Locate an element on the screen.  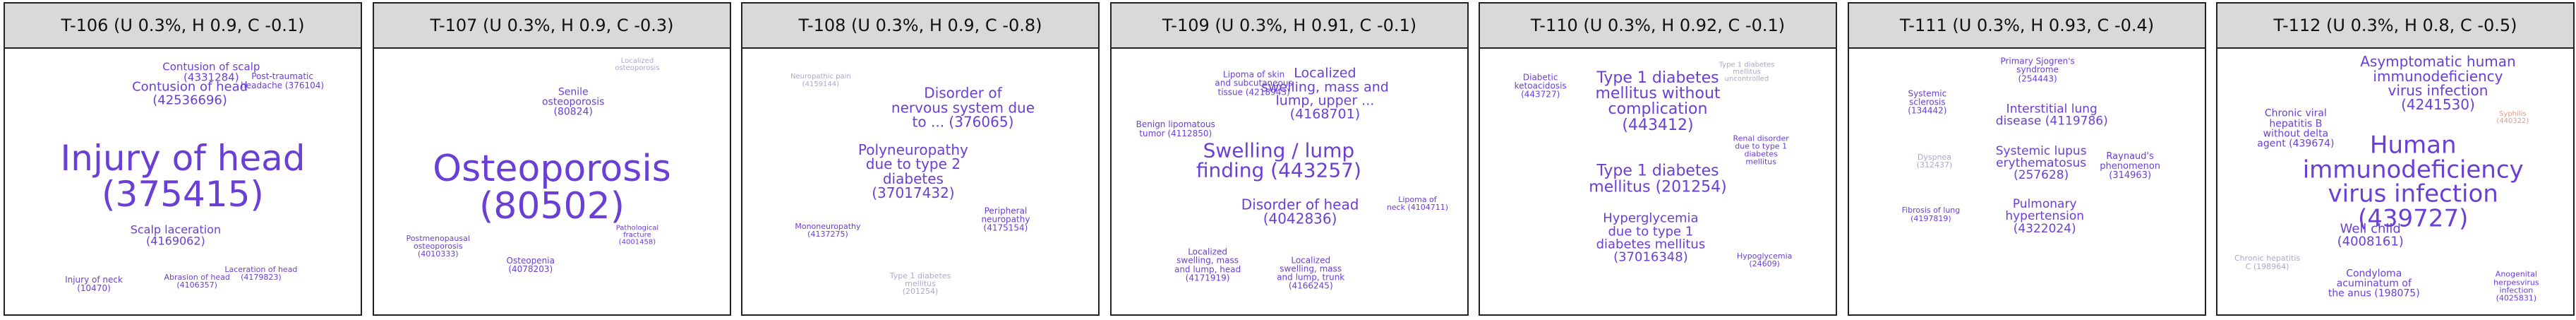
panel-title: T-106 (U 0.3%, H 0.9, C -0.1) is located at coordinates (183, 25).